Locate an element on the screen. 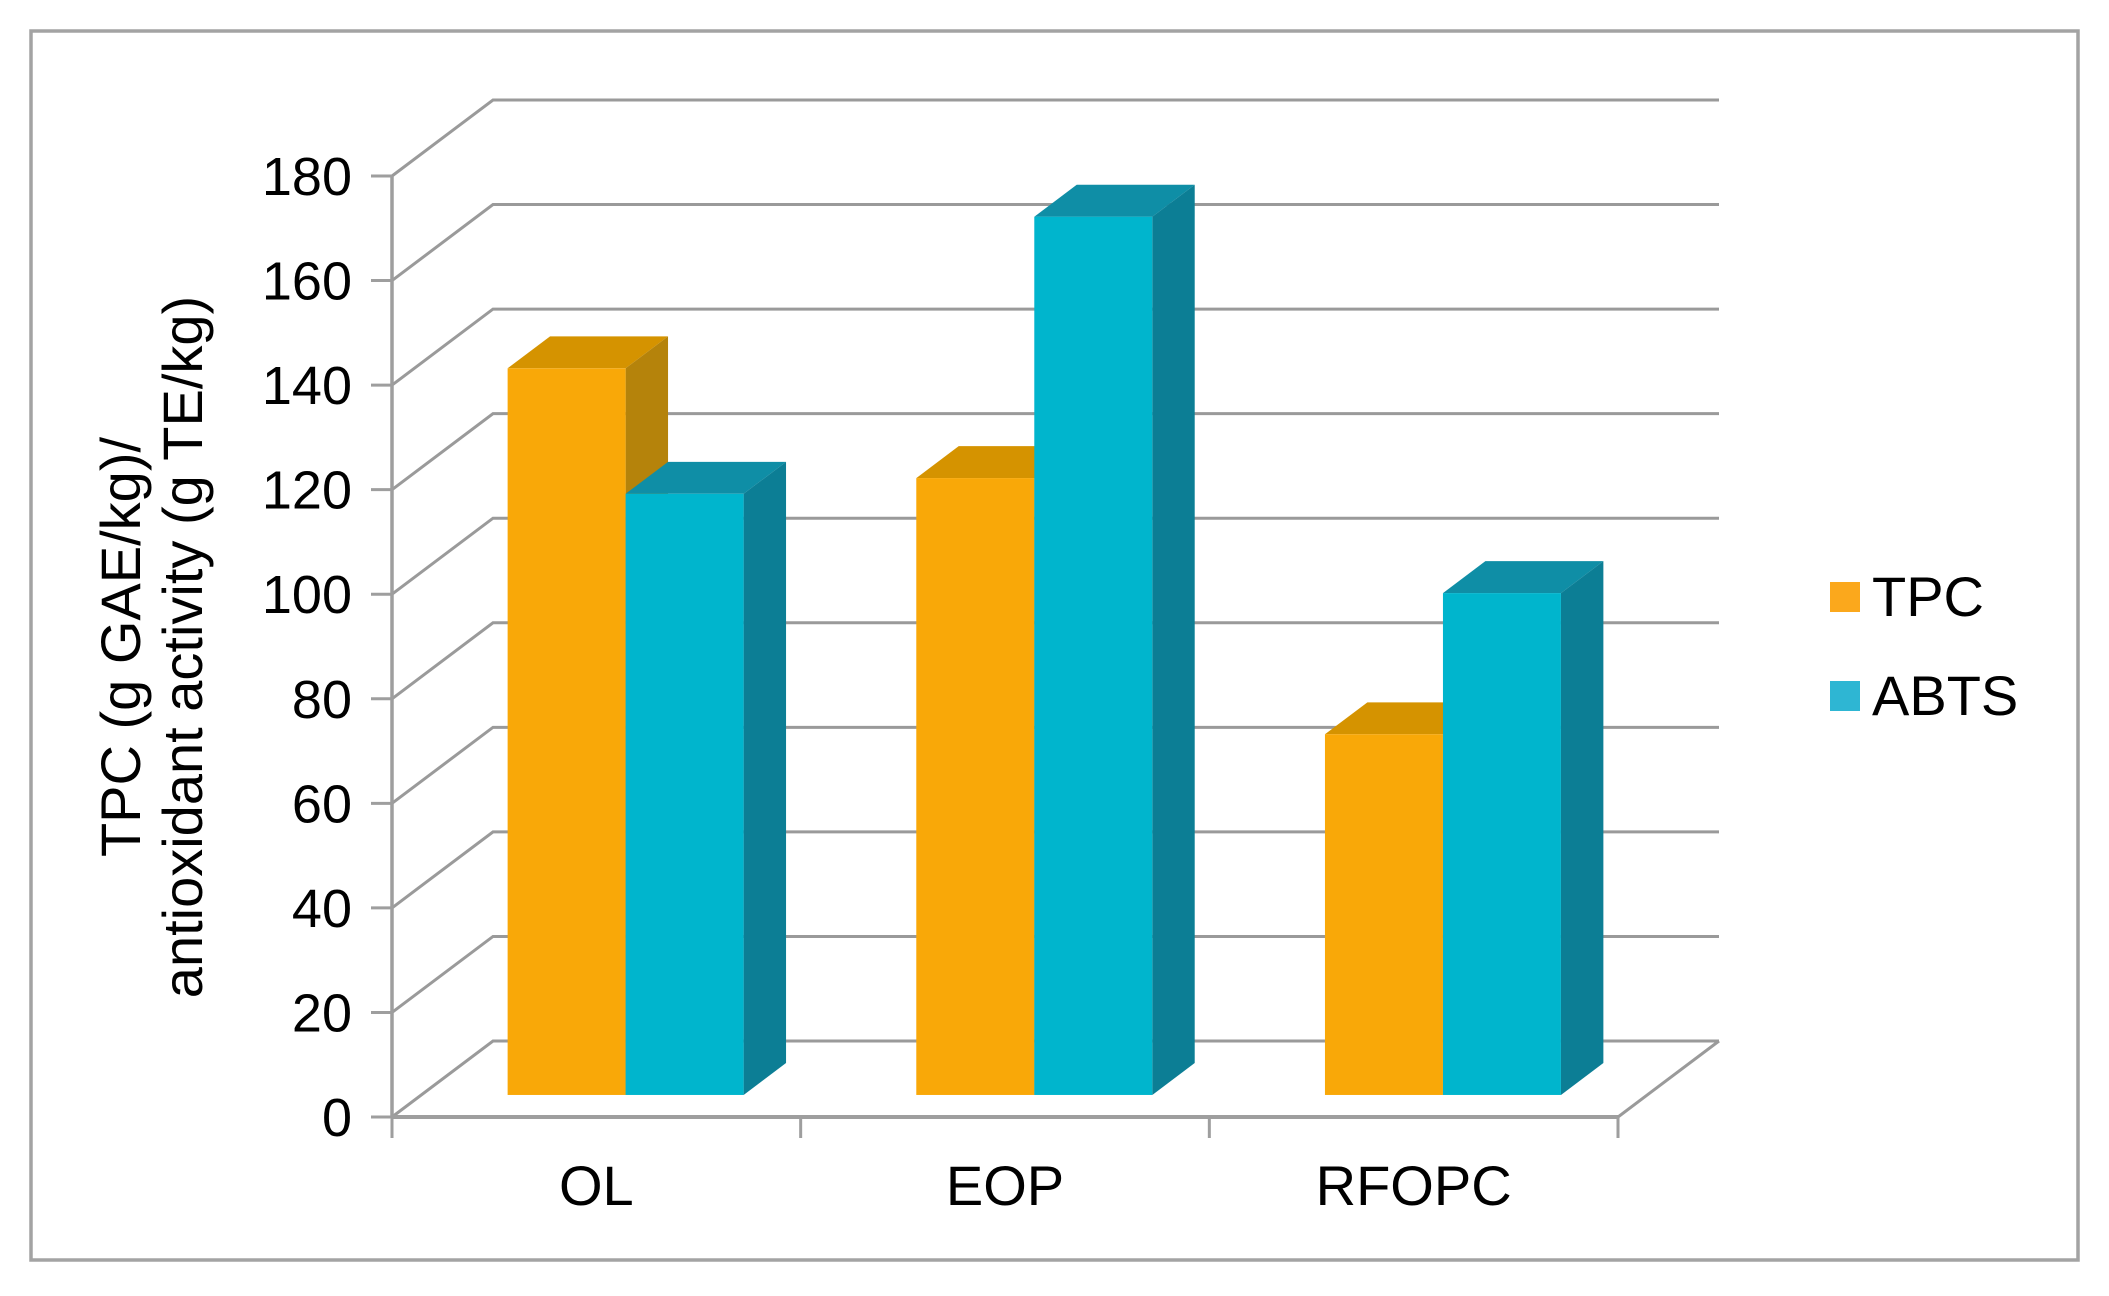 This screenshot has width=2109, height=1296. legend-label-tpc: TPC is located at coordinates (1928, 596).